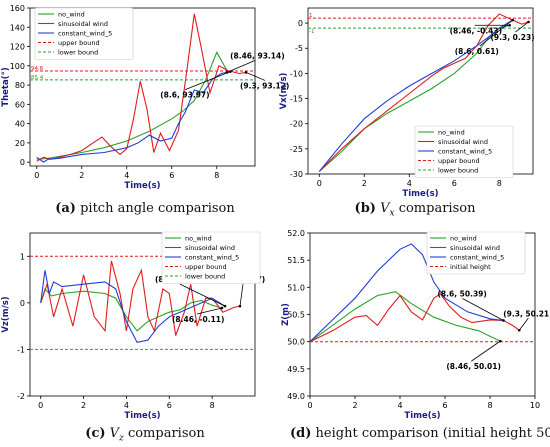 This screenshot has width=550, height=447. I want to click on y-tick-label: 1, so click(22, 256).